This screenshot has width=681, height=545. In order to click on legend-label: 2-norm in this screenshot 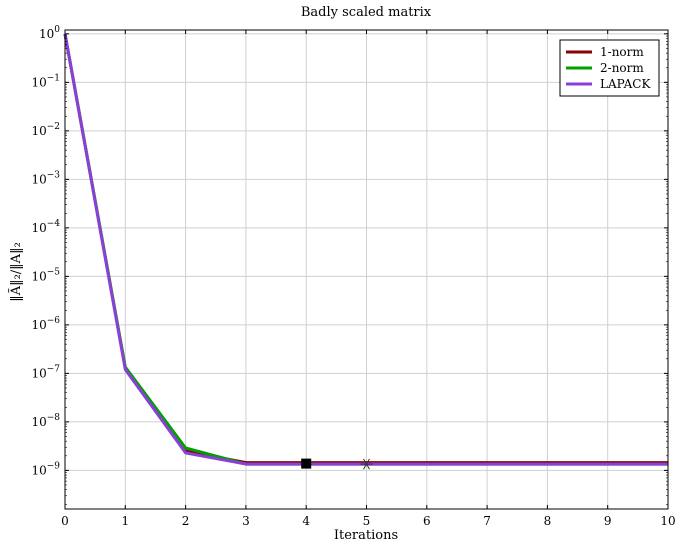, I will do `click(622, 68)`.